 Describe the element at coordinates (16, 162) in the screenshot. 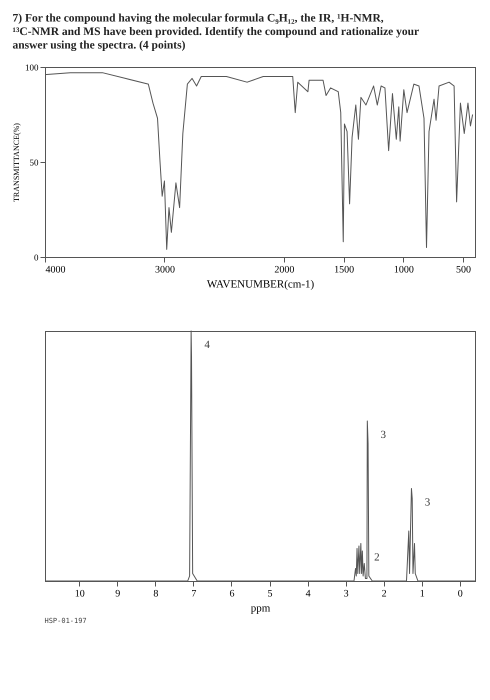

I see `y-axis-title: TRANSMITTANCE(%)` at that location.